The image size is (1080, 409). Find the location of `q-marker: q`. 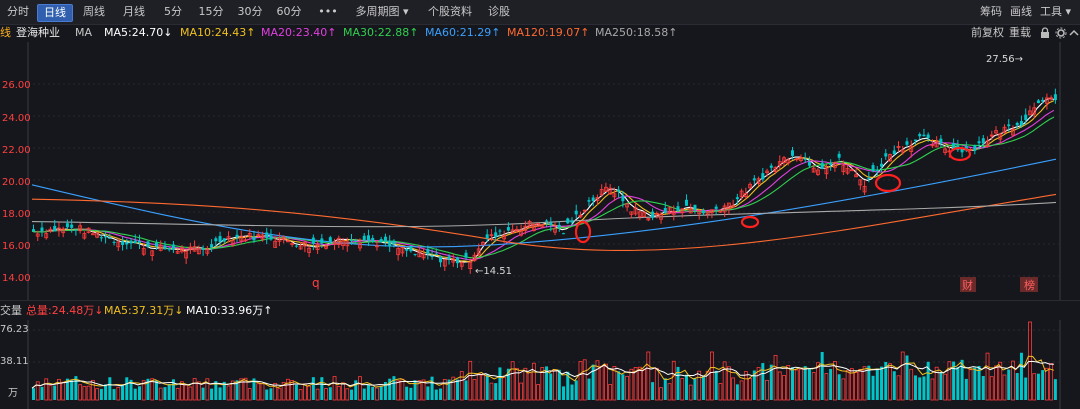

q-marker: q is located at coordinates (316, 283).